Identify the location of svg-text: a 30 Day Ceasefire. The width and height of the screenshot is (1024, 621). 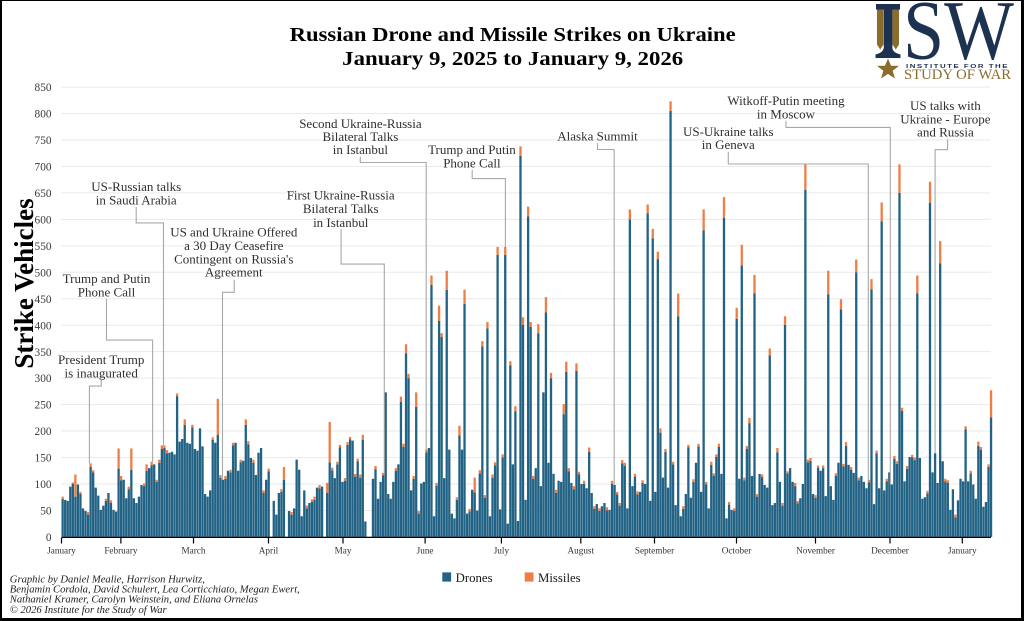
(233, 245).